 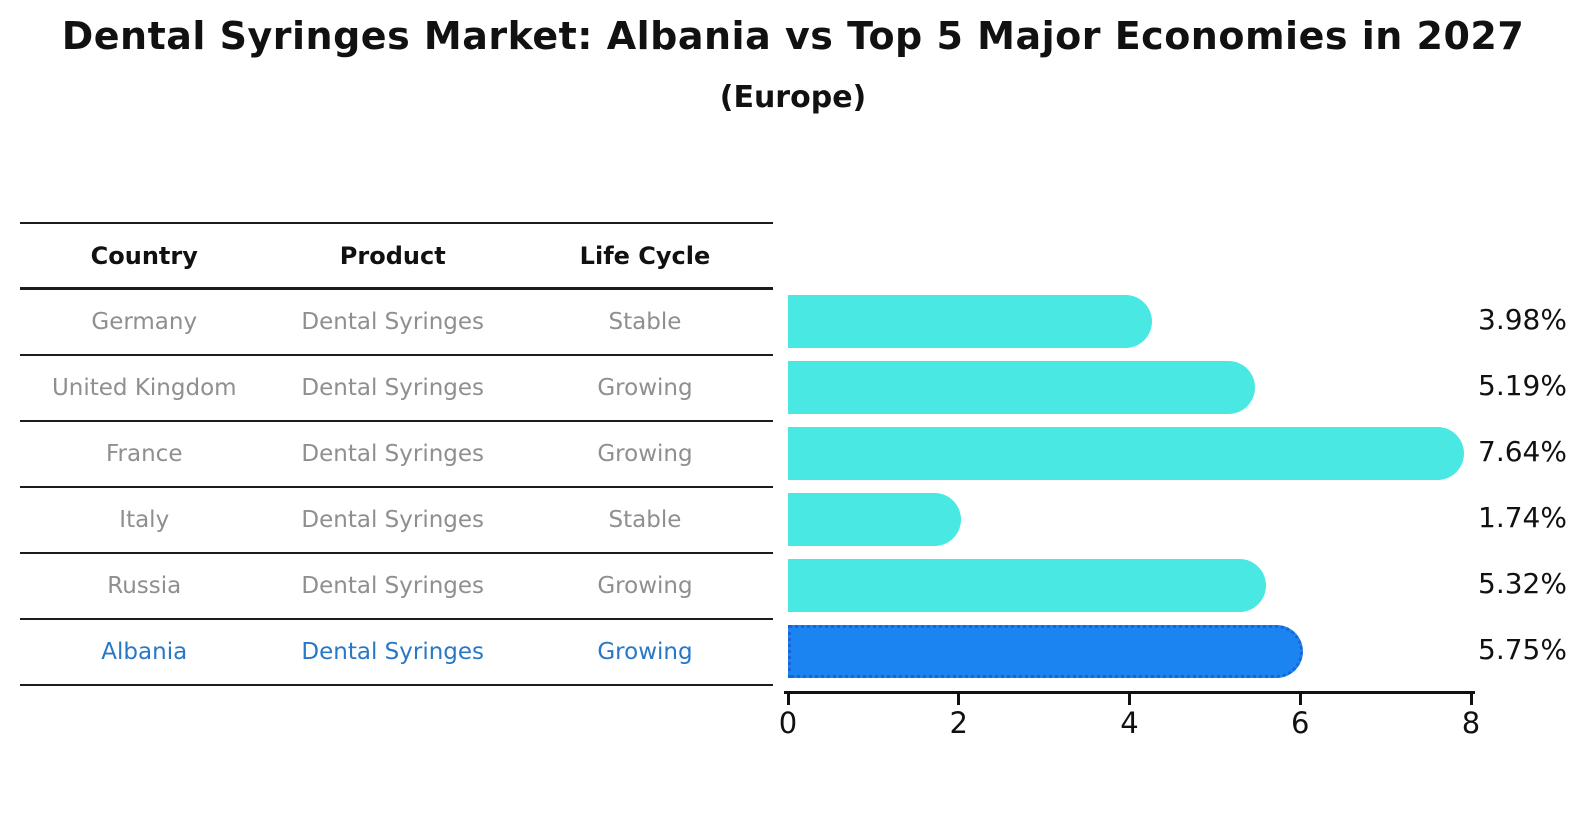 I want to click on value-label-russia: 5.32%, so click(x=1522, y=583).